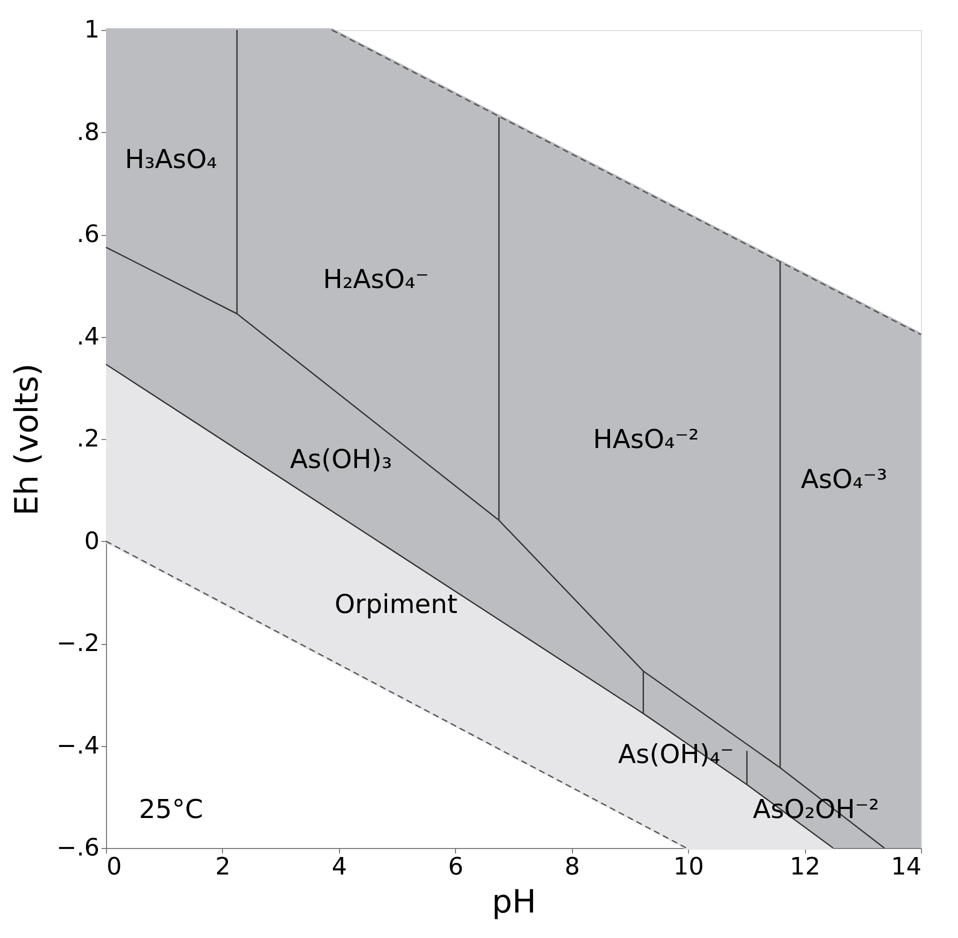 This screenshot has height=938, width=958. I want to click on annotation: As(OH)₃, so click(341, 460).